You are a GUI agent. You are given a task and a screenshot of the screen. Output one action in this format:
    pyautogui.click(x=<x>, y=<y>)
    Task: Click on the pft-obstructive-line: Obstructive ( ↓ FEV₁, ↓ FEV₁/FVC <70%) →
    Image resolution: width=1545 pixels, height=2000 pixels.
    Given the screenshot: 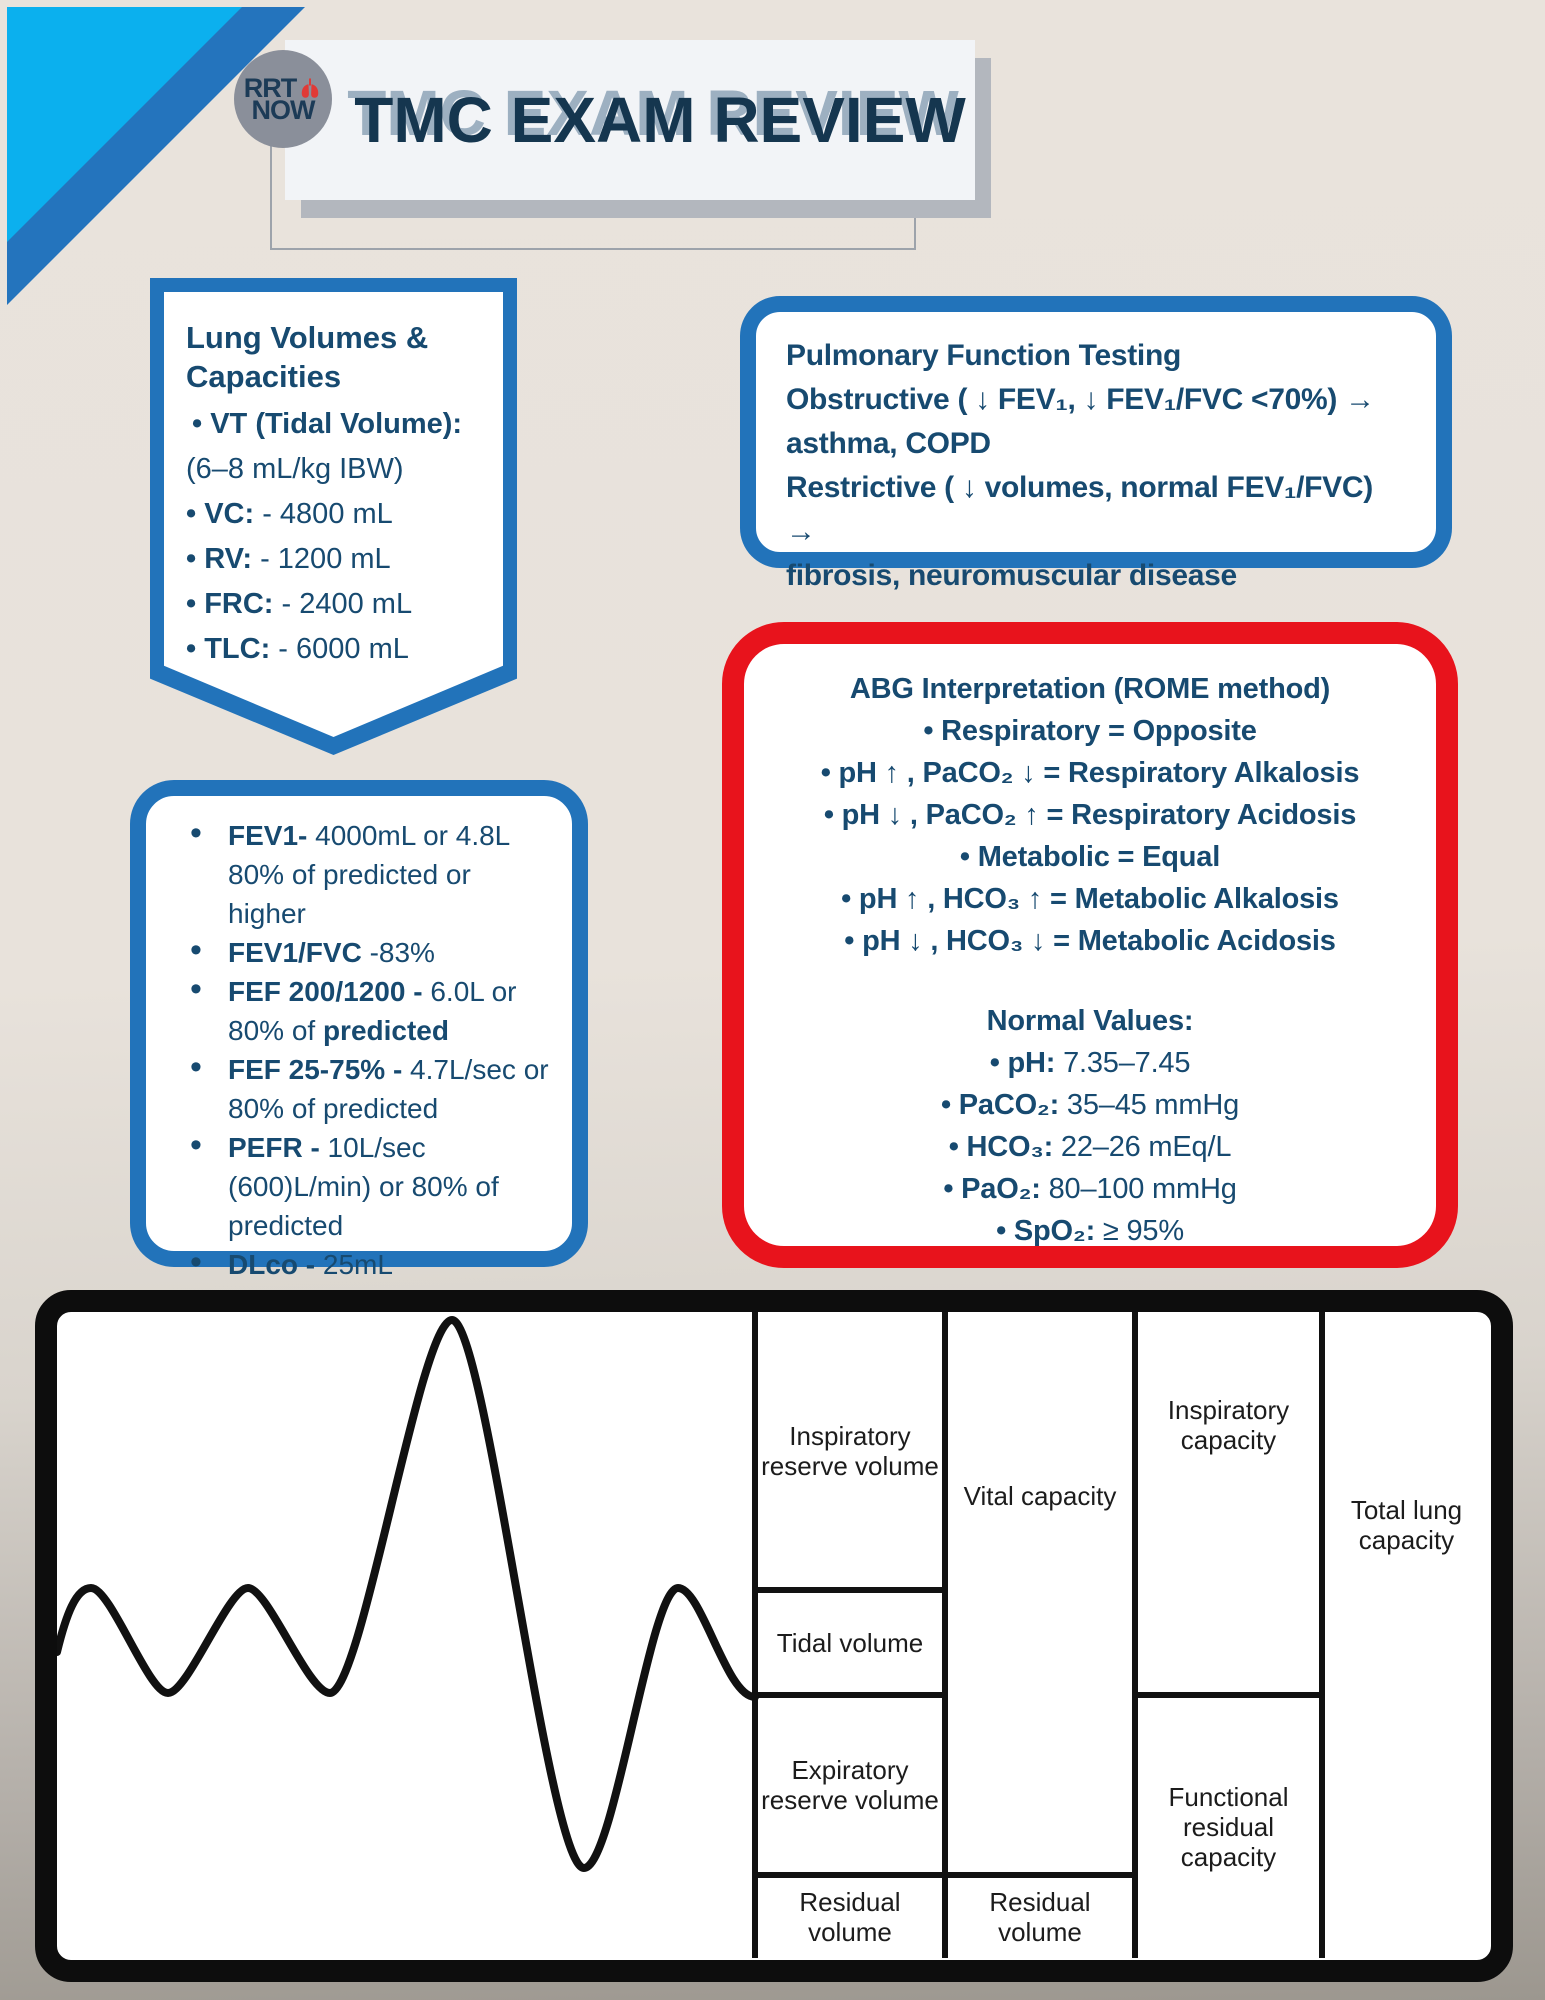 What is the action you would take?
    pyautogui.click(x=1080, y=399)
    